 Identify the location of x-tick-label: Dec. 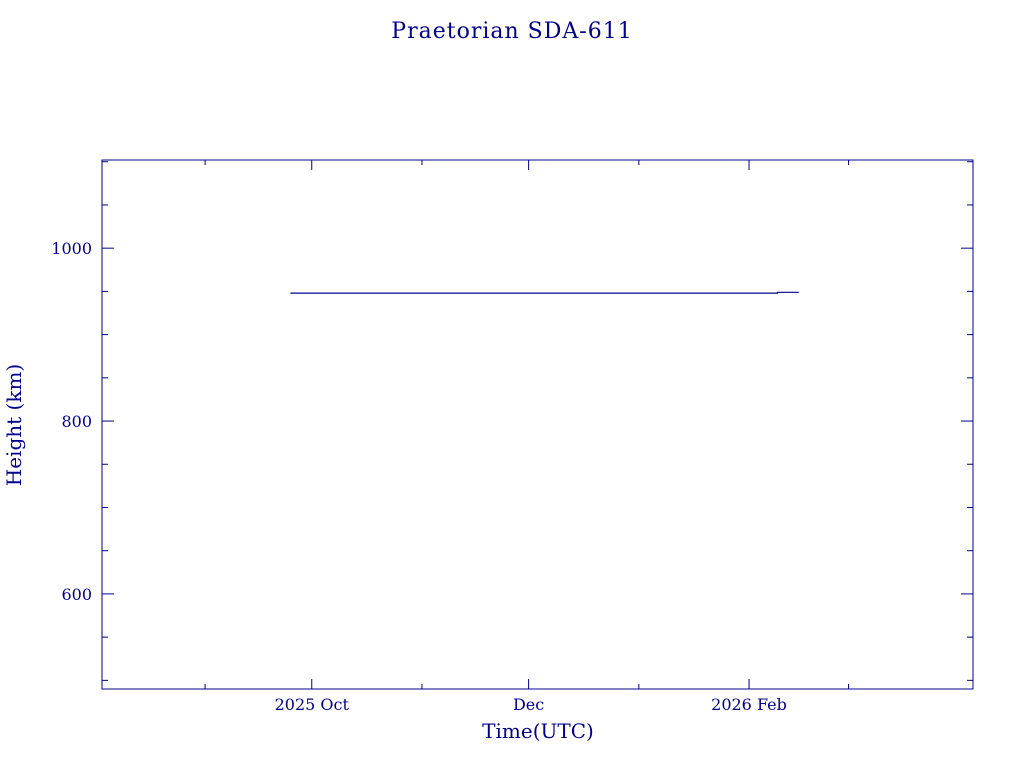
(528, 704).